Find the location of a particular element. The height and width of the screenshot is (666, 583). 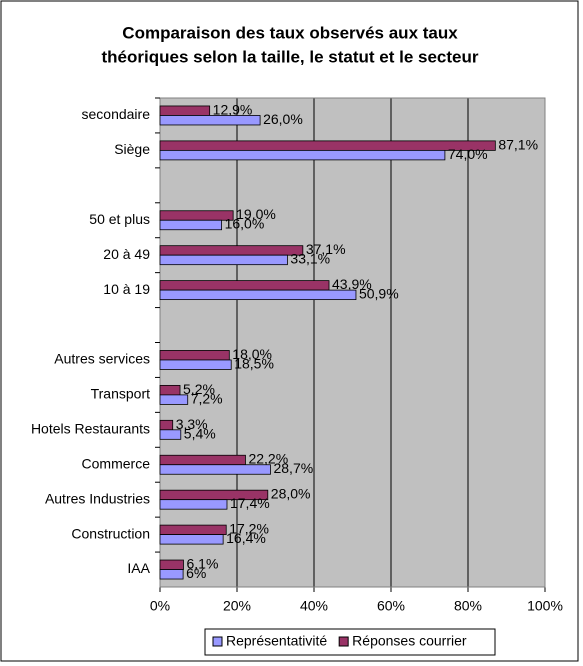

x-tick-label: 20% is located at coordinates (237, 606).